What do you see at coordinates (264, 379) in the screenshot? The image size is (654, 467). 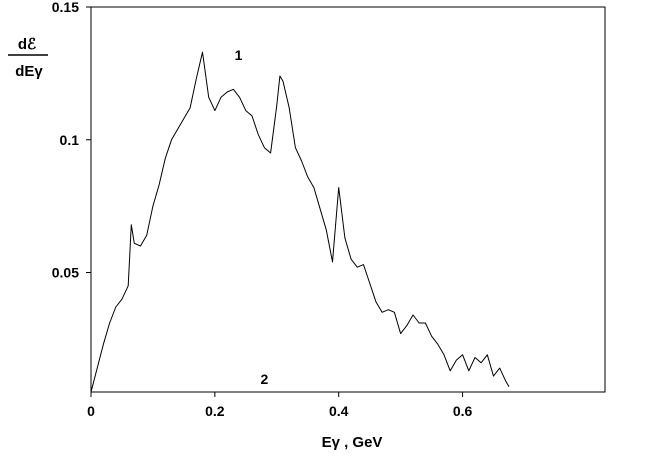 I see `series-label-2: 2` at bounding box center [264, 379].